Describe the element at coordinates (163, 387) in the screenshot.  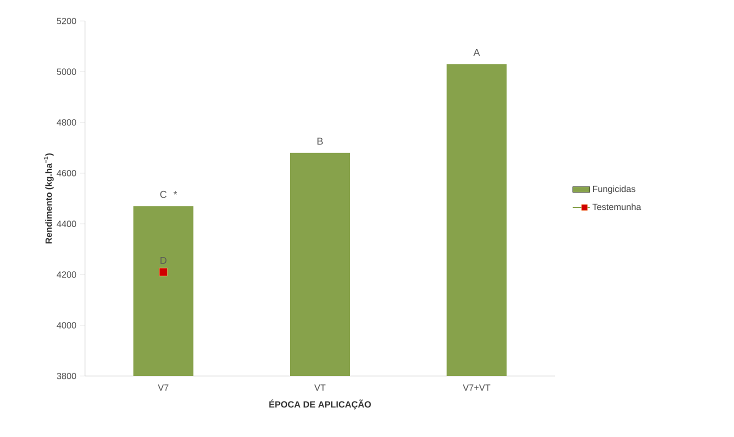
I see `x-tick-label: V7` at that location.